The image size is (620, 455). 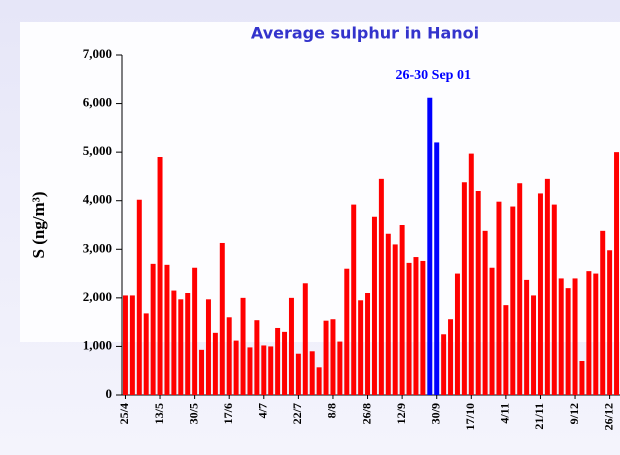 I want to click on x-tick-label: 26/12, so click(x=608, y=416).